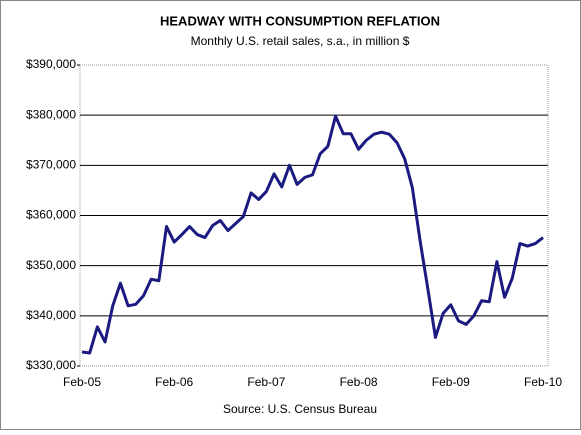 This screenshot has height=435, width=581. I want to click on chart-source: Source: U.S. Census Bureau, so click(300, 409).